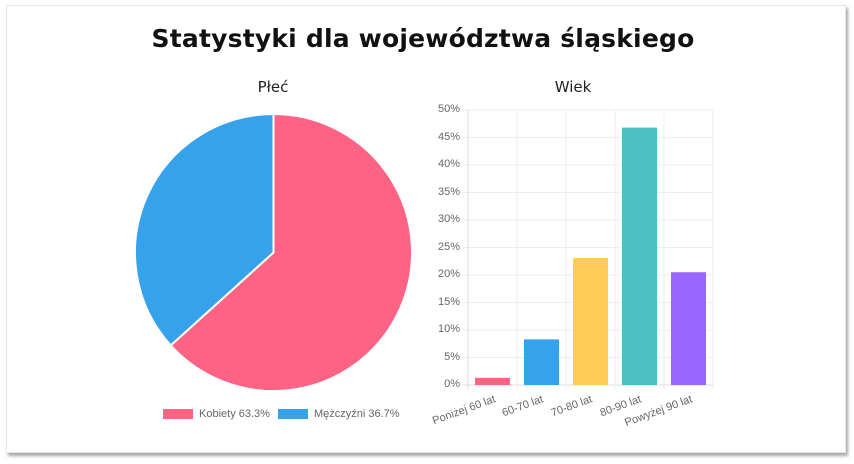 Image resolution: width=854 pixels, height=464 pixels. Describe the element at coordinates (356, 414) in the screenshot. I see `legend-label-men: Mężczyźni 36.7%` at that location.